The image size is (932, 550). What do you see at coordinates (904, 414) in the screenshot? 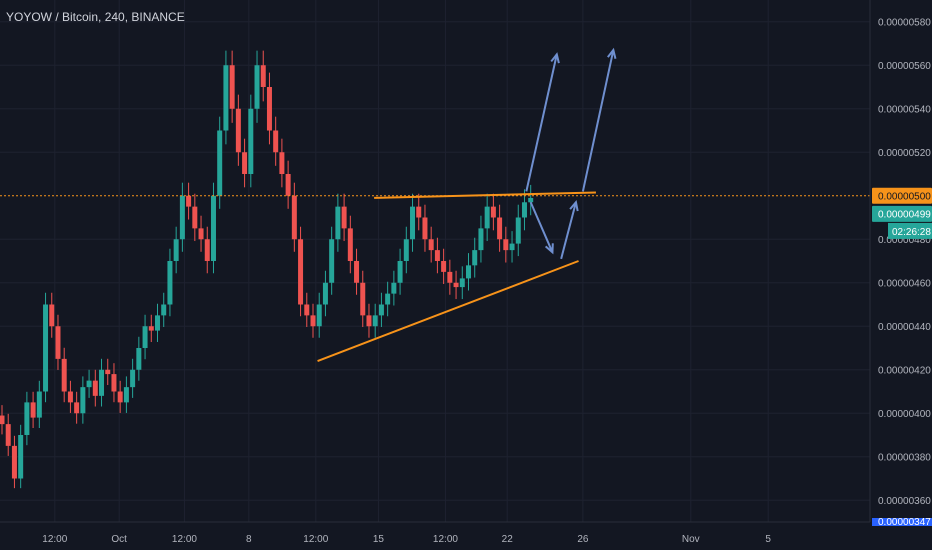
I see `price-tick-label: 0.00000400` at bounding box center [904, 414].